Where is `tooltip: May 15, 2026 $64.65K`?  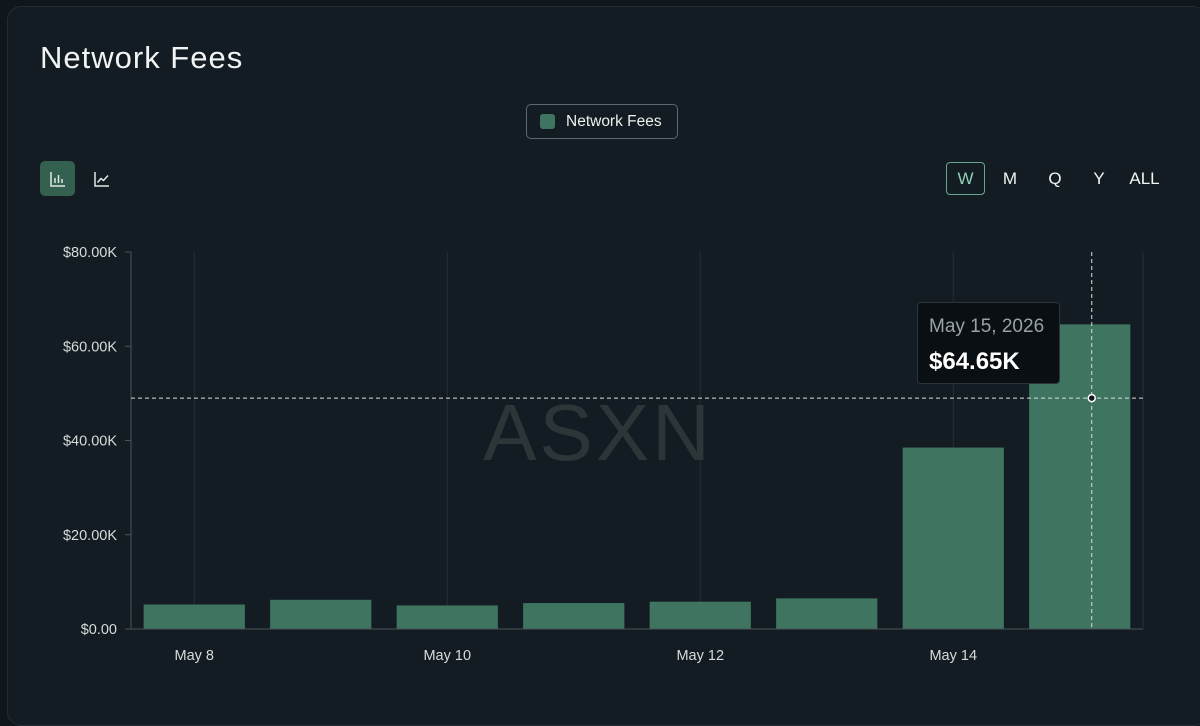 tooltip: May 15, 2026 $64.65K is located at coordinates (988, 343).